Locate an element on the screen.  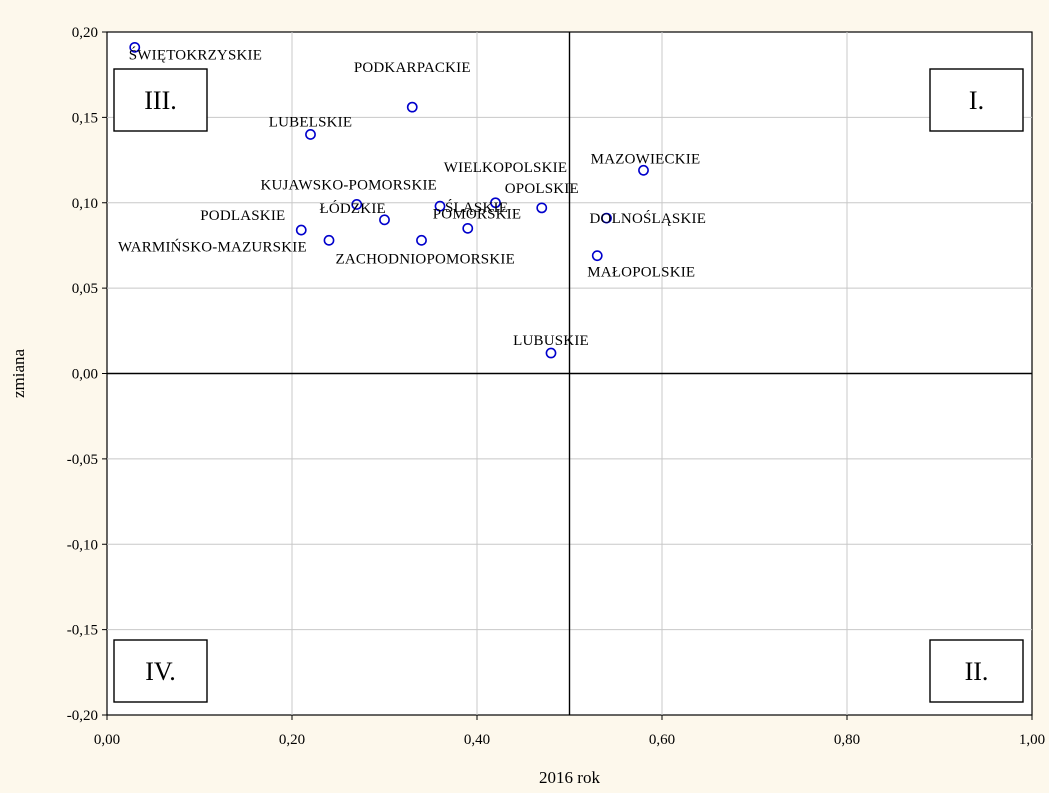
y-tick-label: -0,20 is located at coordinates (82, 716).